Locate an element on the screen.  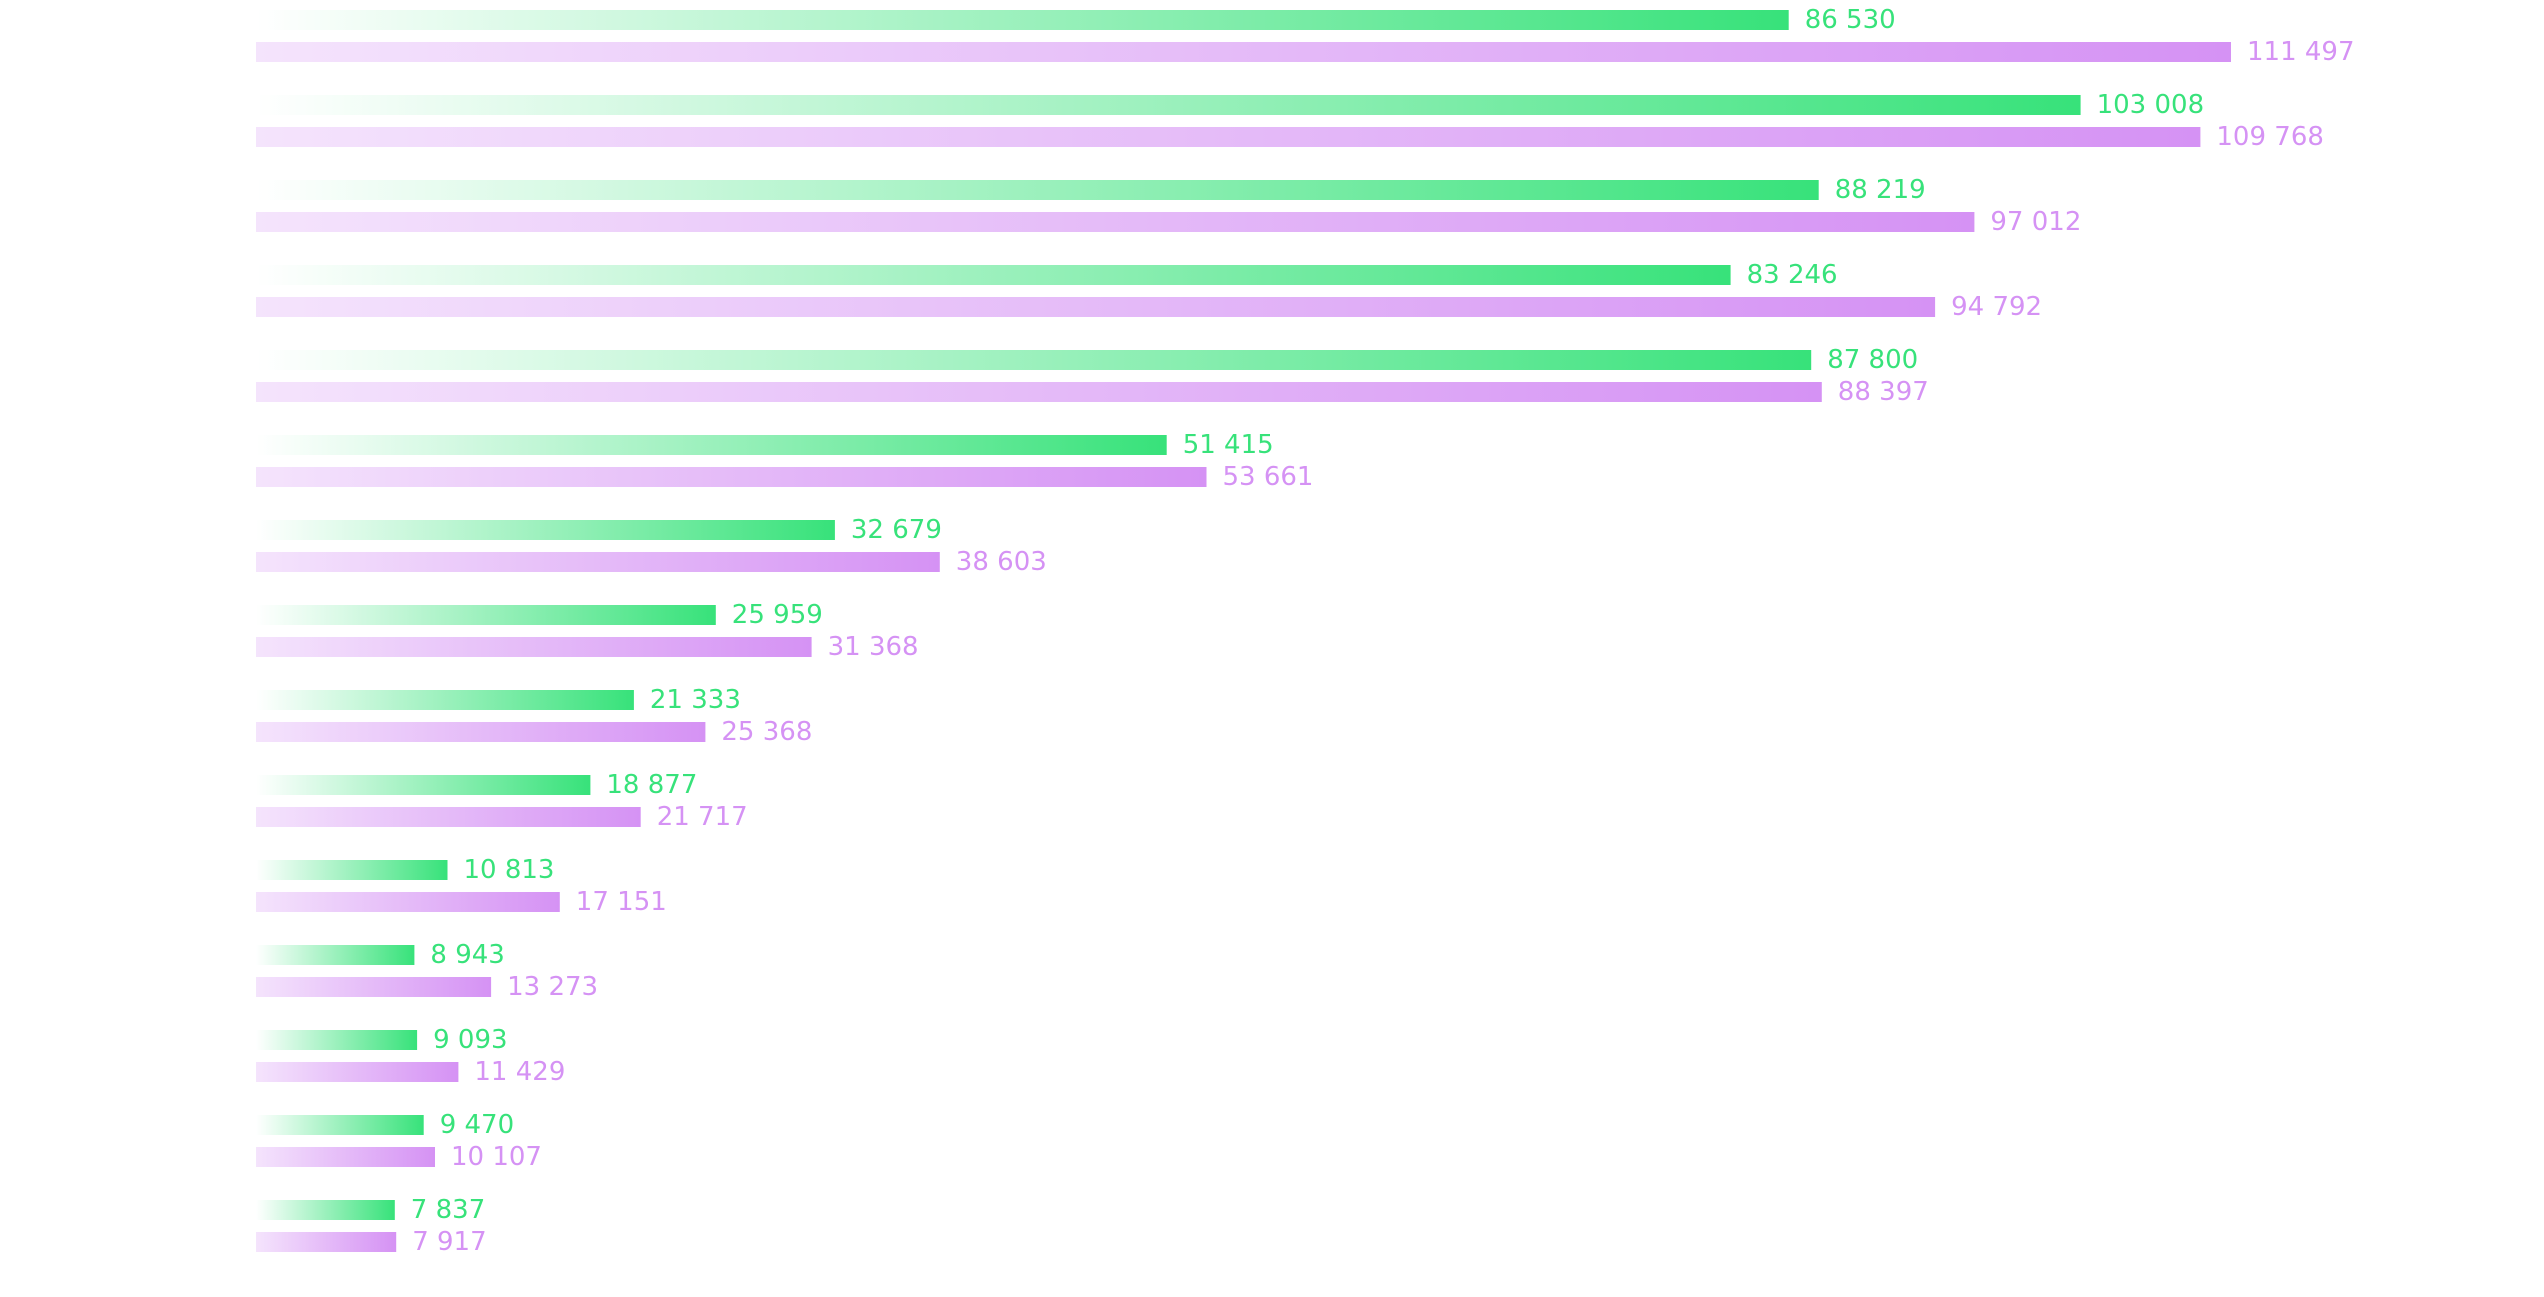
value-label-series-1-row-5: 87 800 is located at coordinates (1872, 360).